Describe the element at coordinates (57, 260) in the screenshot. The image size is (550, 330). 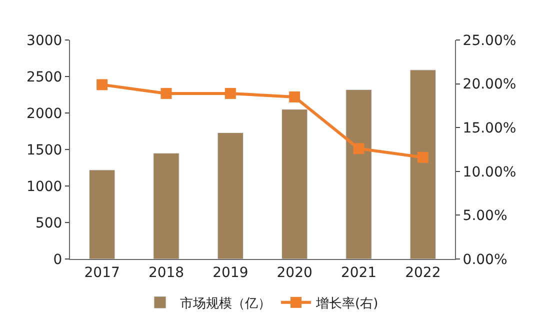
I see `y-tick-label: 0` at that location.